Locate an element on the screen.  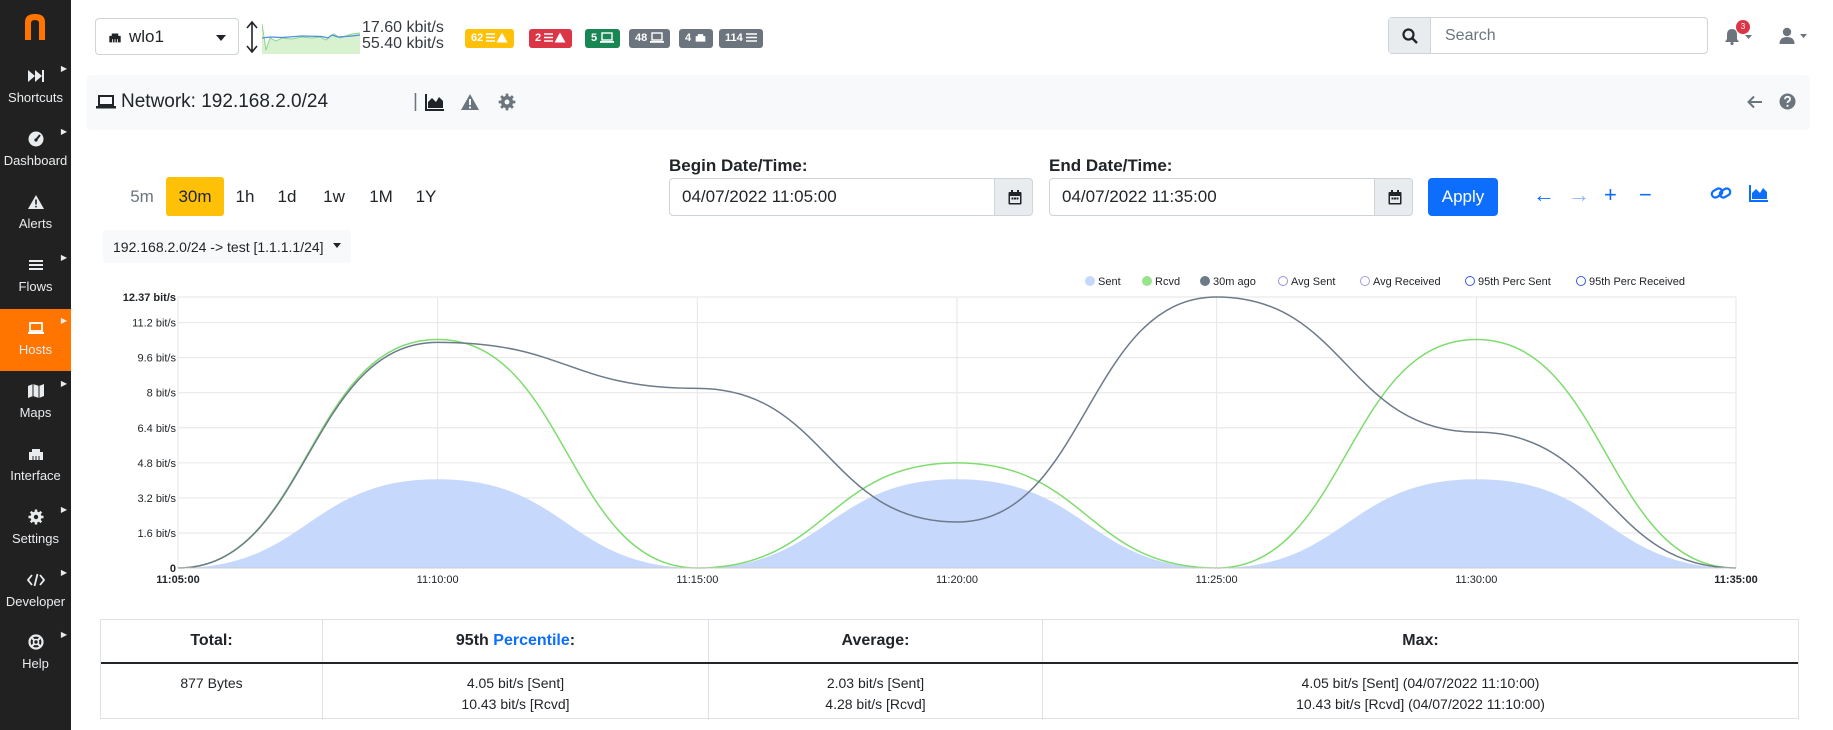
cell-total: 877 Bytes is located at coordinates (212, 692).